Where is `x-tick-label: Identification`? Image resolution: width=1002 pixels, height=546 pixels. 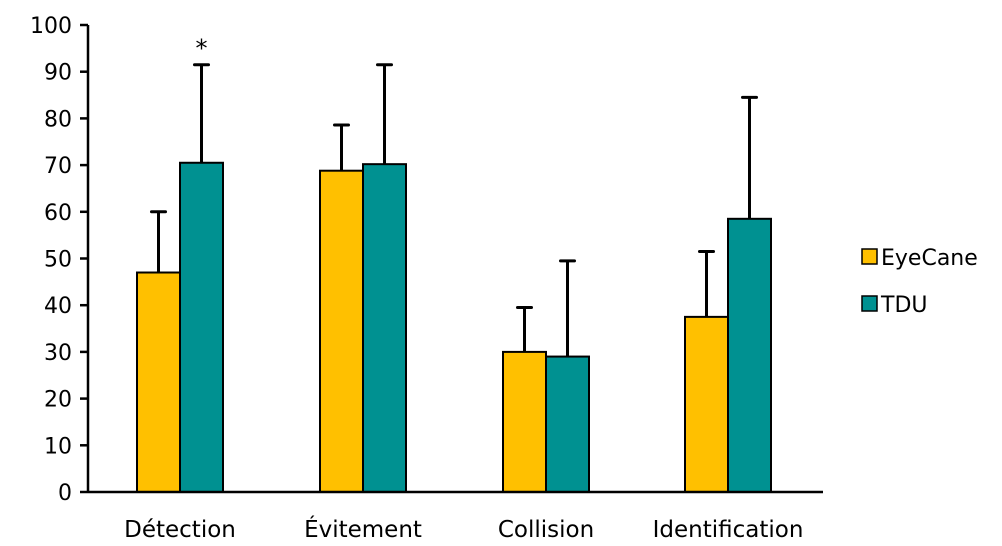 x-tick-label: Identification is located at coordinates (728, 530).